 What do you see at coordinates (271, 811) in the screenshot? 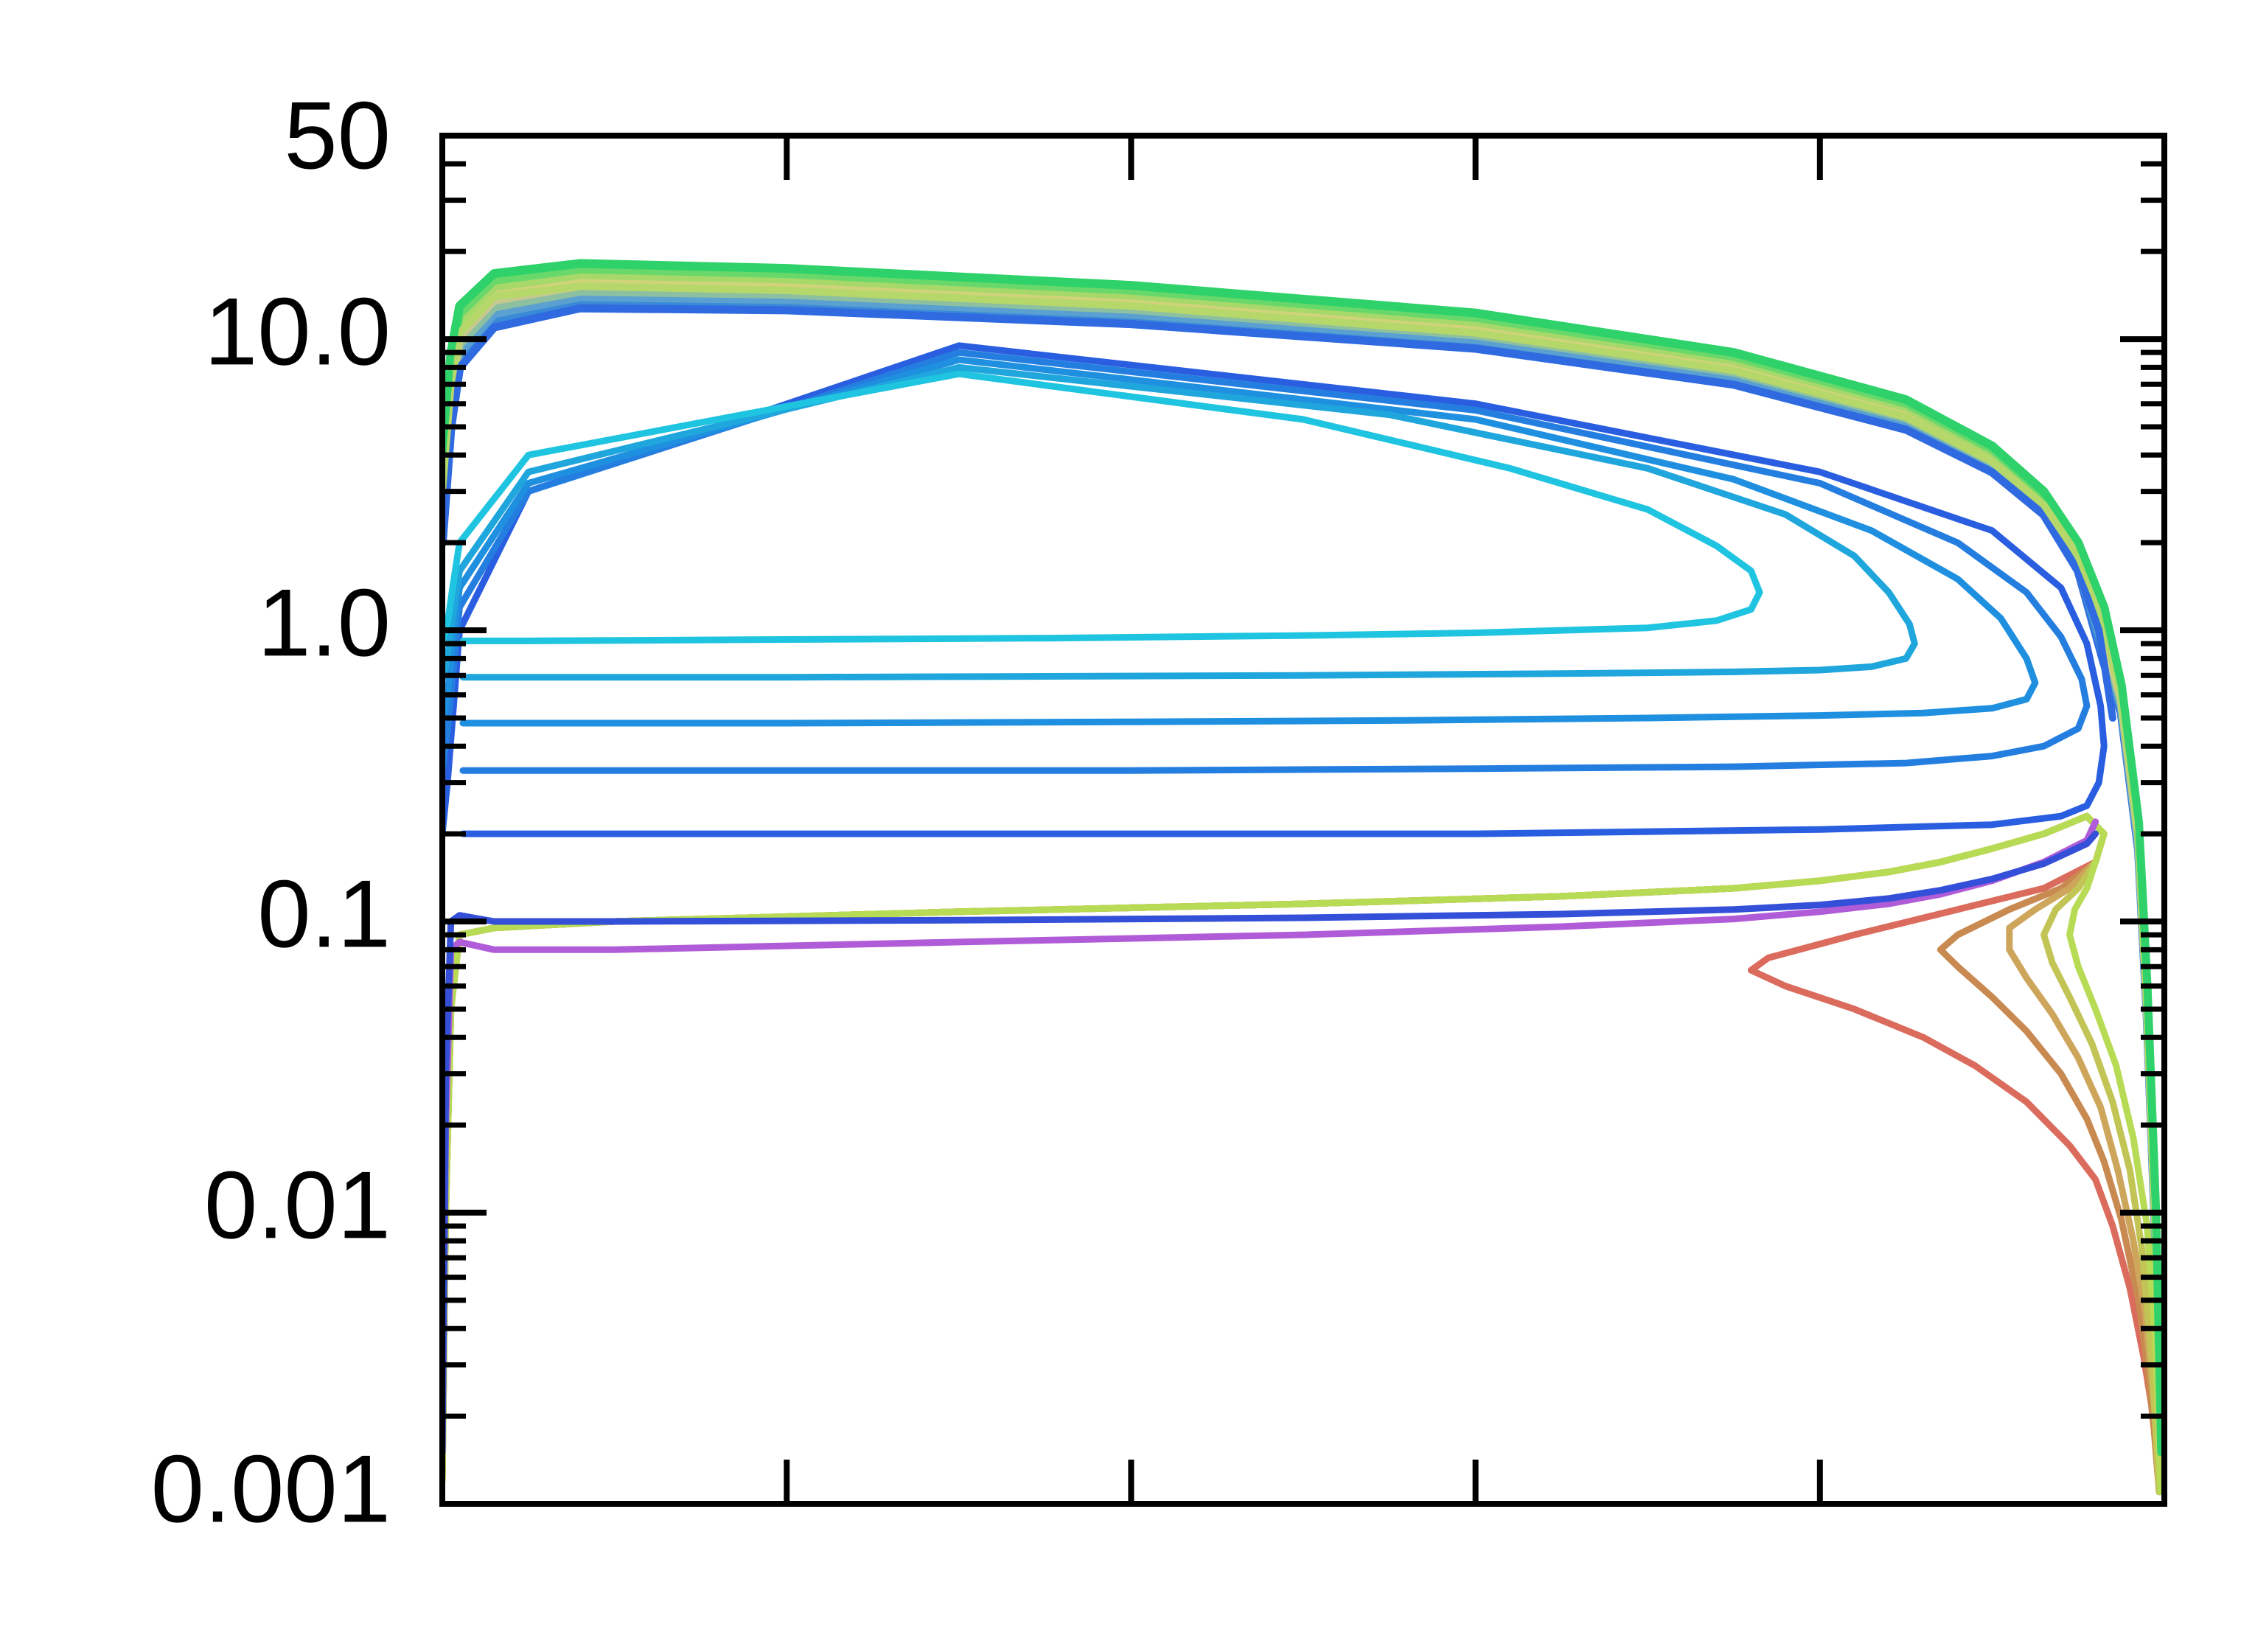
I see `y-tick-labels: 50 10.0 1.0 0.1 0.01 0.001` at bounding box center [271, 811].